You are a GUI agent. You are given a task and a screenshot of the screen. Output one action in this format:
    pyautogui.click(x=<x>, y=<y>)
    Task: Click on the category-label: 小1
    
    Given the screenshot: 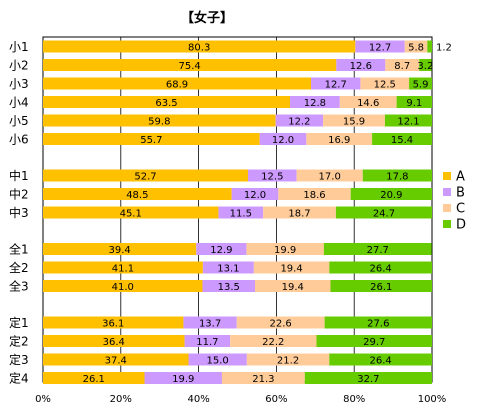 What is the action you would take?
    pyautogui.click(x=19, y=47)
    